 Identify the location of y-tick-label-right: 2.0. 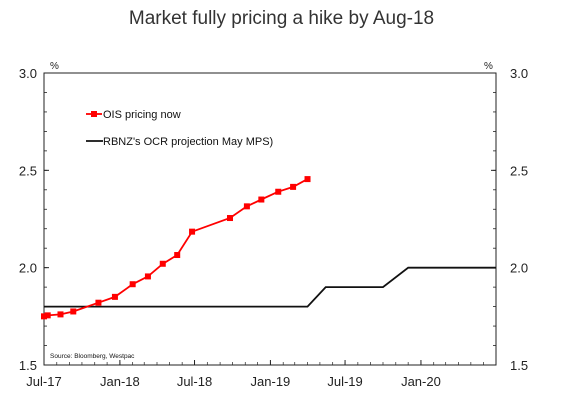
(519, 268).